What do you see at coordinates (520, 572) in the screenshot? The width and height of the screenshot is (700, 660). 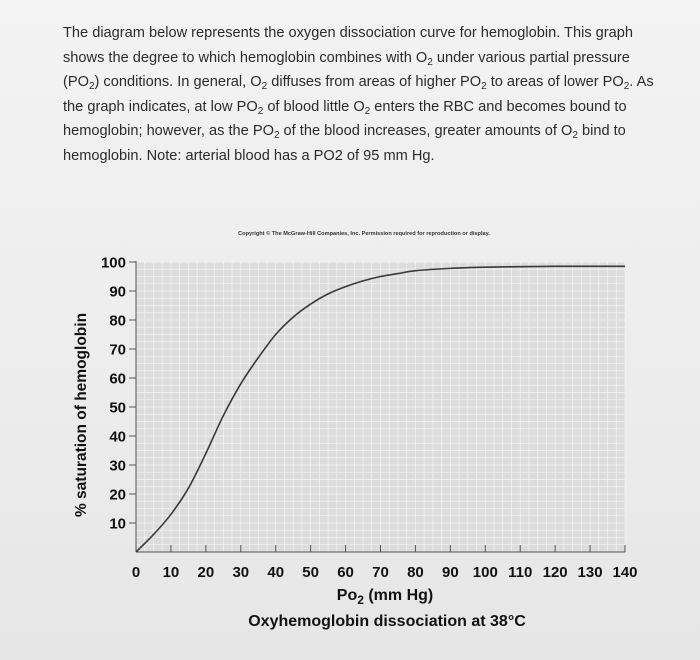 I see `x-tick-label: 110` at bounding box center [520, 572].